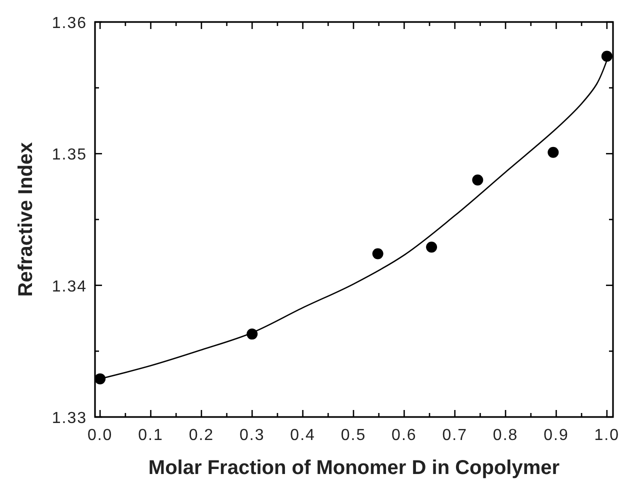 The width and height of the screenshot is (622, 486). What do you see at coordinates (556, 435) in the screenshot?
I see `x-tick-label: 0.9` at bounding box center [556, 435].